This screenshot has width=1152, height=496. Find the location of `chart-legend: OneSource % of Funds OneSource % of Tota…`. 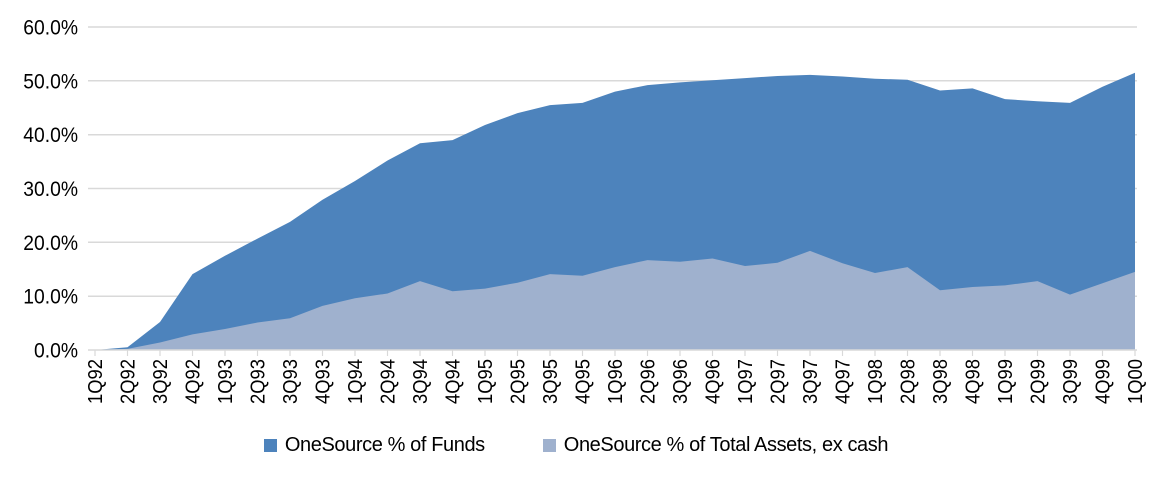

chart-legend: OneSource % of Funds OneSource % of Tota… is located at coordinates (576, 445).